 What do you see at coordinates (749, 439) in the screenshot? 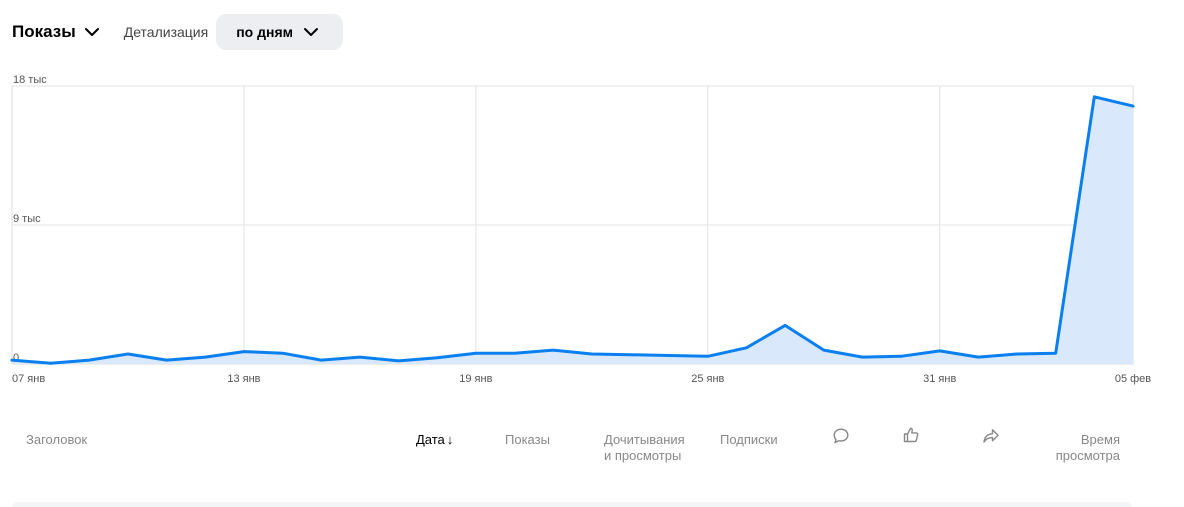
I see `column-subscriptions: Подписки` at bounding box center [749, 439].